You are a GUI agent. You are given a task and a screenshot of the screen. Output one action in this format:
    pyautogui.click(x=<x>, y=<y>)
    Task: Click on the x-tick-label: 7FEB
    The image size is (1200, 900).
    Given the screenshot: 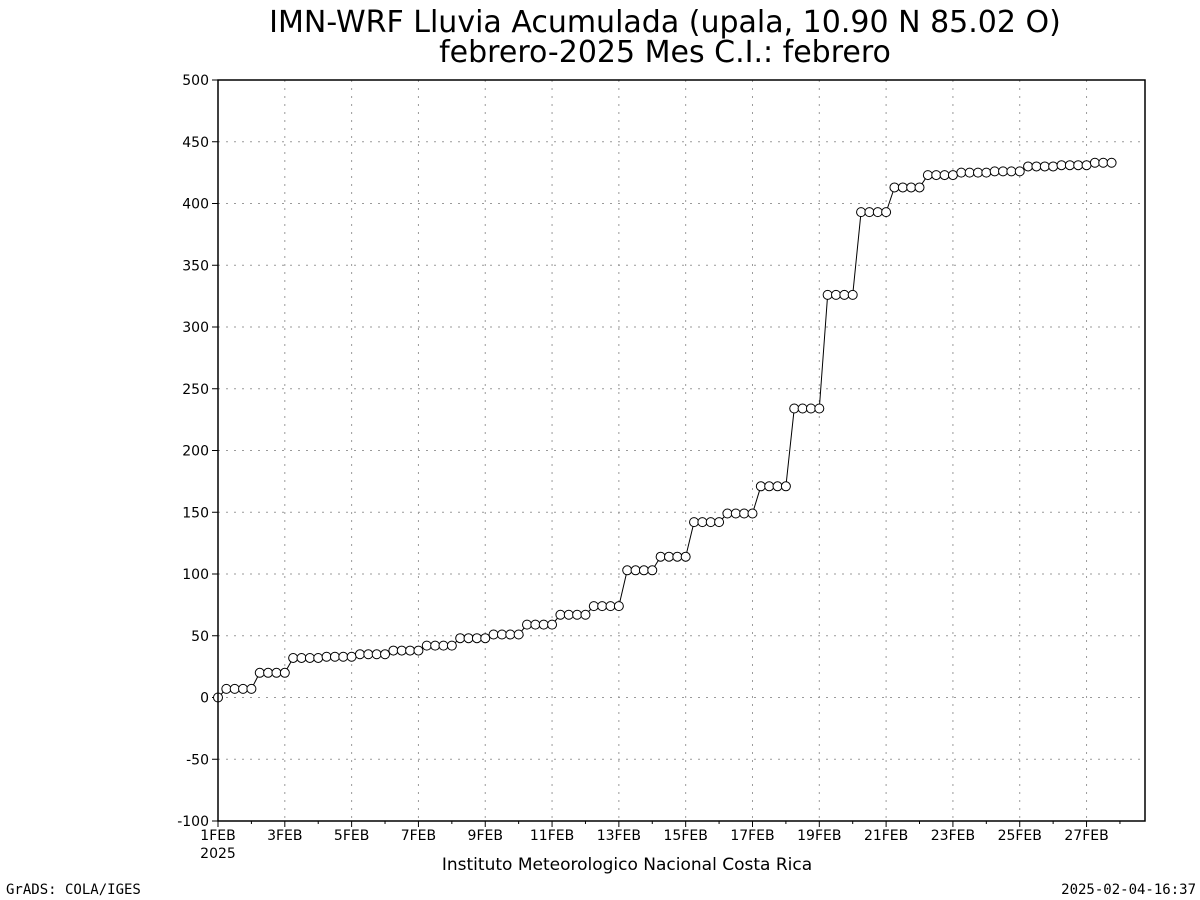 What is the action you would take?
    pyautogui.click(x=418, y=836)
    